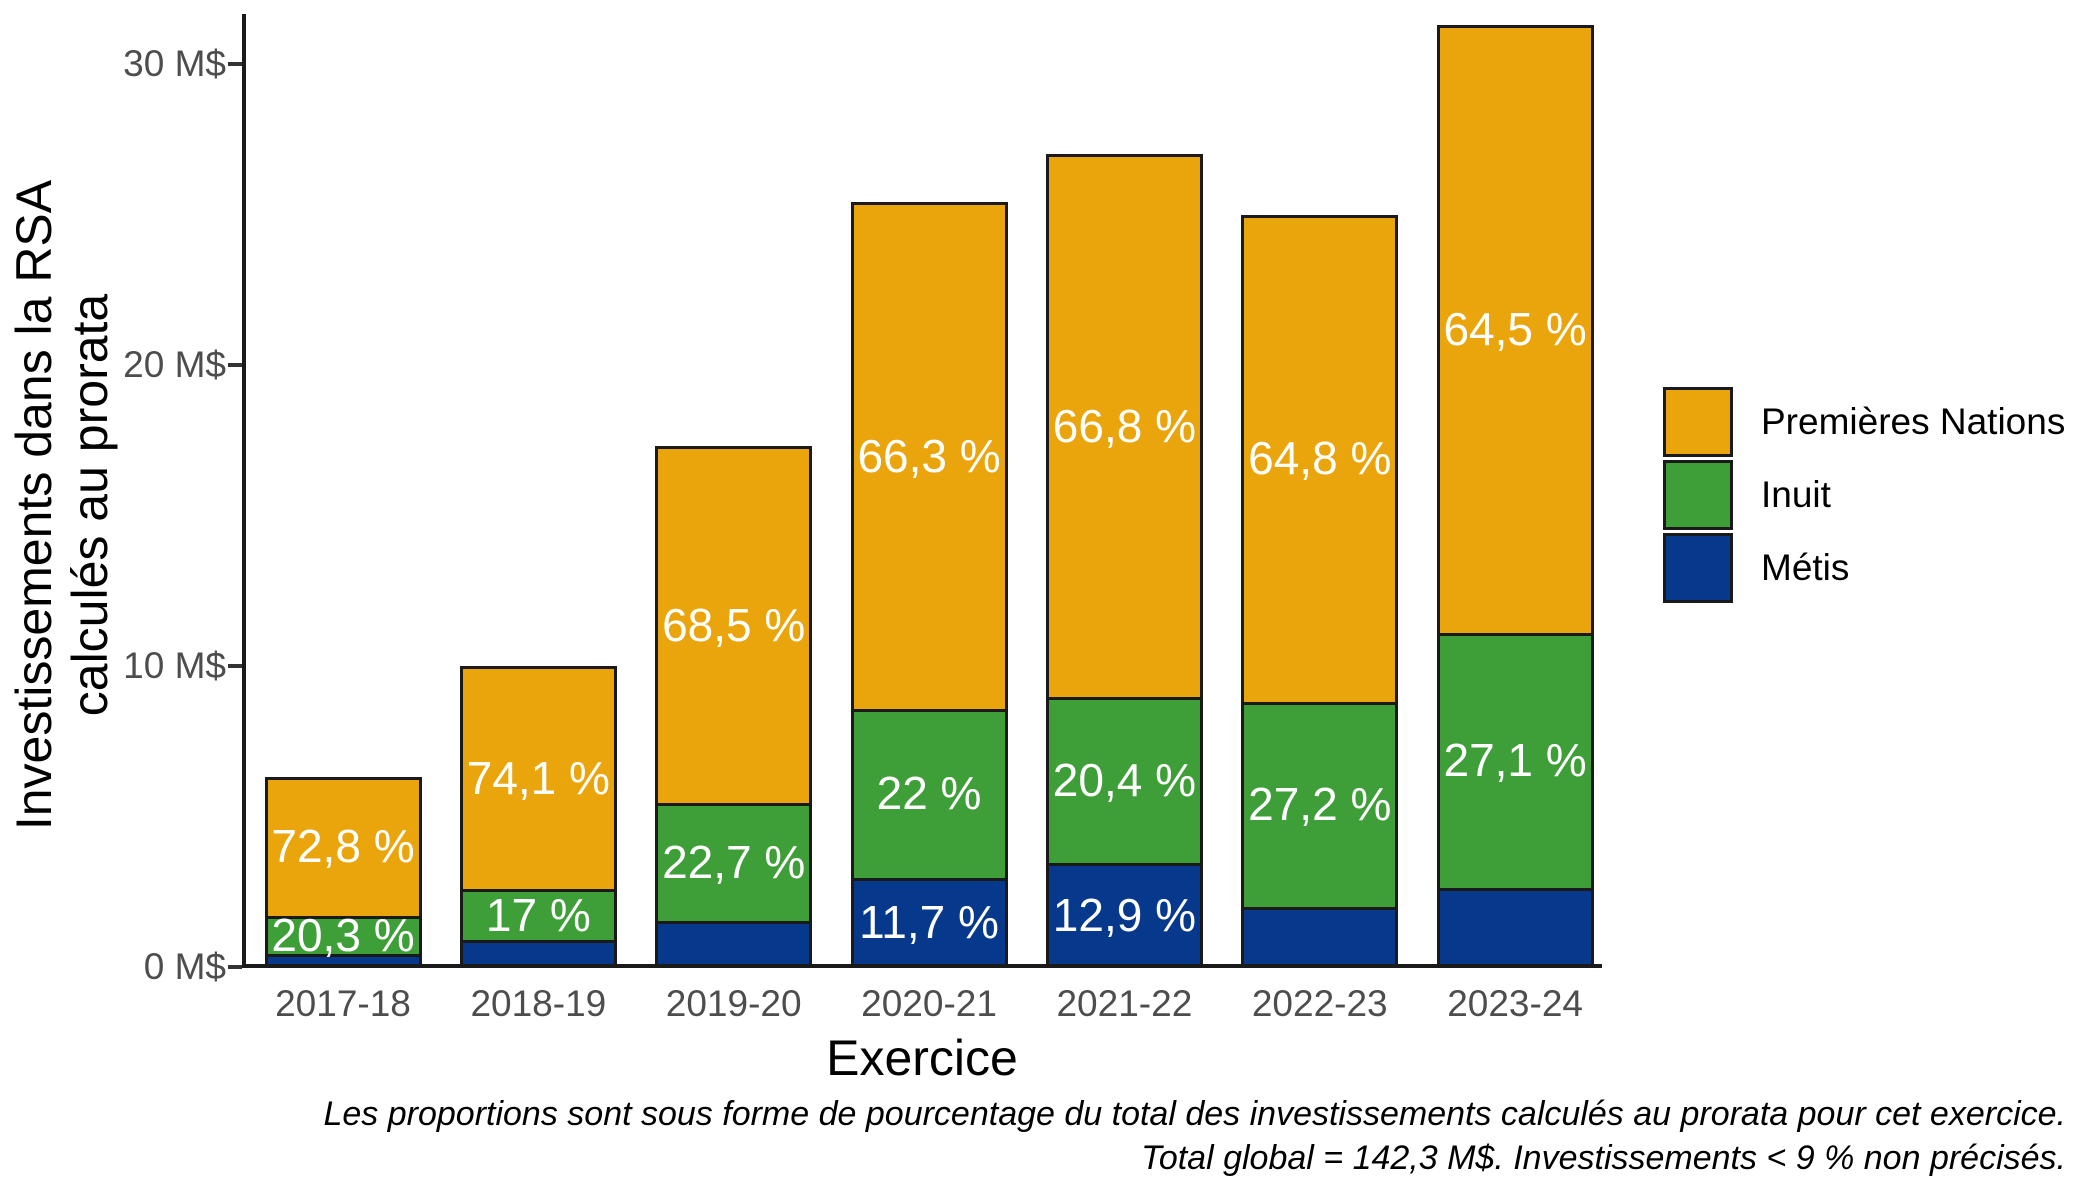 Image resolution: width=2100 pixels, height=1200 pixels. I want to click on segment-percentage-label: 20,4 %, so click(1124, 780).